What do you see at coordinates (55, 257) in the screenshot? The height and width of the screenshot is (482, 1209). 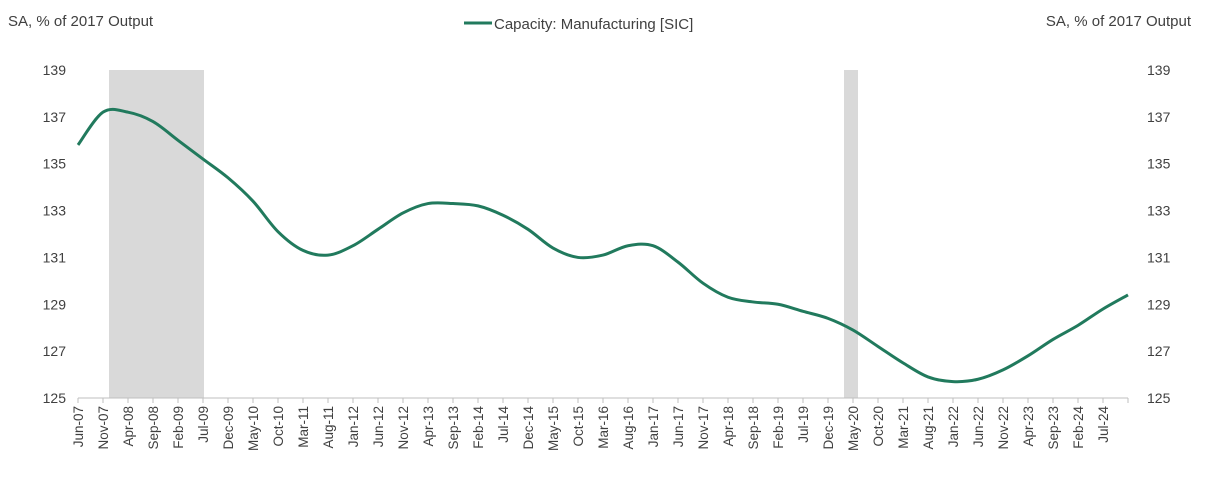 I see `y-tick-label: 131` at bounding box center [55, 257].